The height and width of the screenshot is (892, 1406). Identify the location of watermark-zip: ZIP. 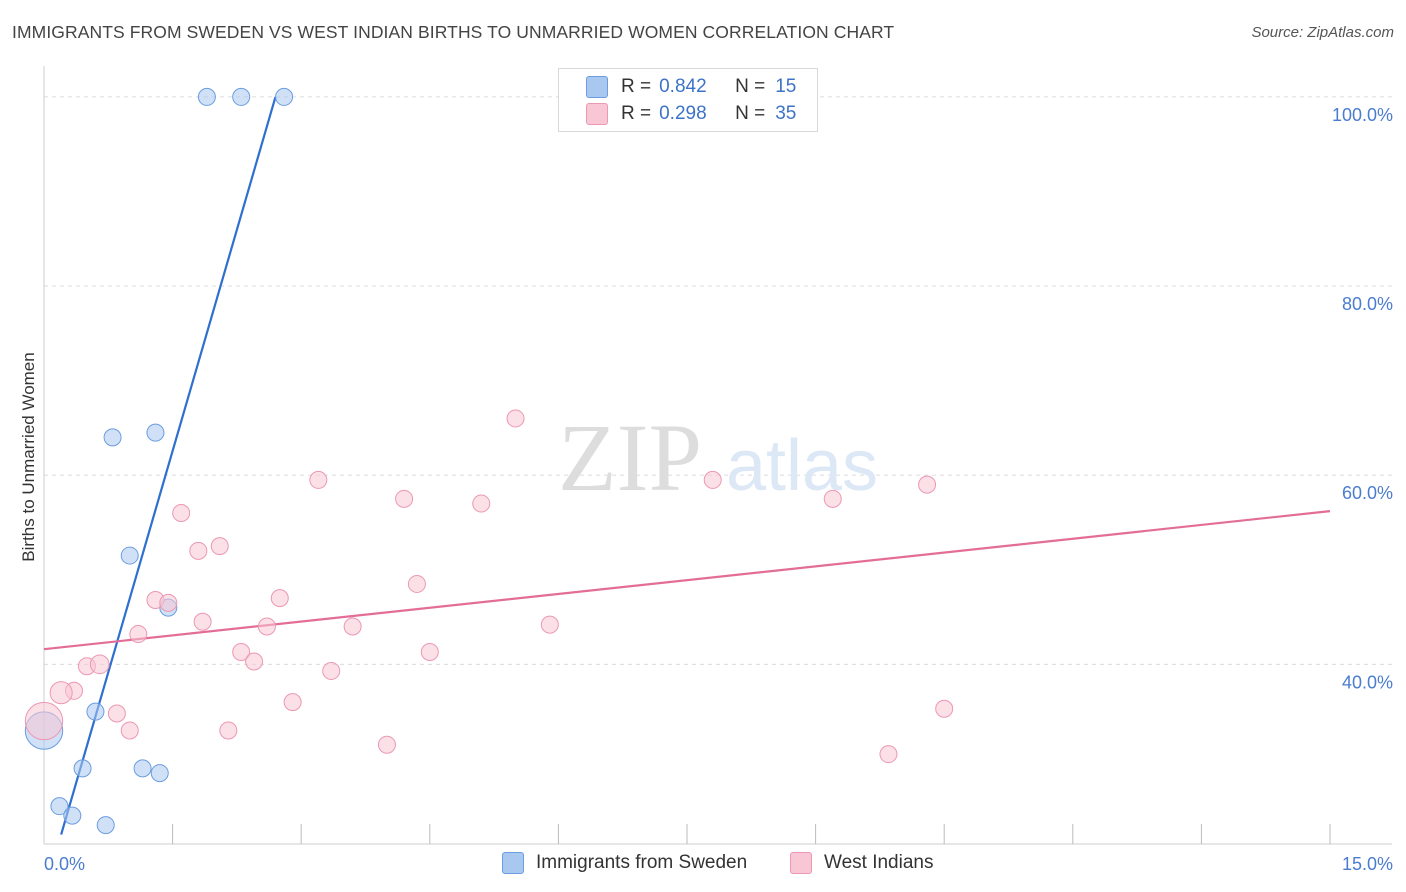
(630, 457).